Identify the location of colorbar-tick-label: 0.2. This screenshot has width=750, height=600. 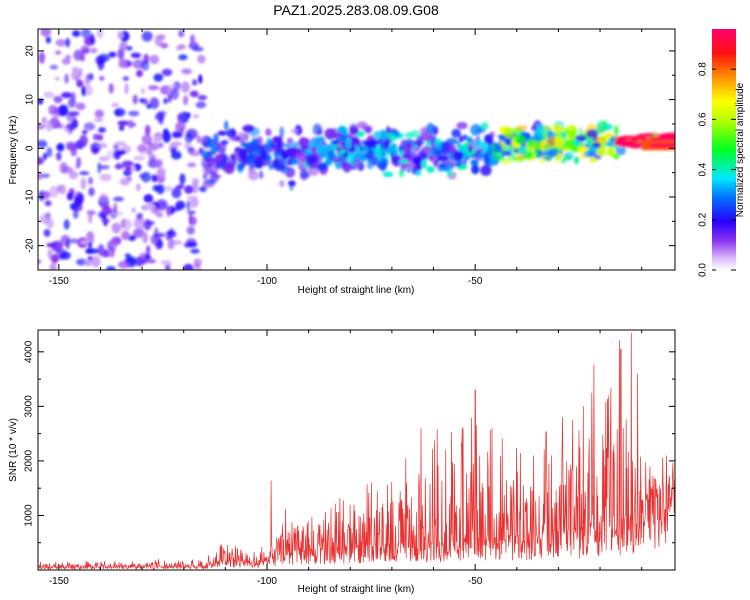
(703, 219).